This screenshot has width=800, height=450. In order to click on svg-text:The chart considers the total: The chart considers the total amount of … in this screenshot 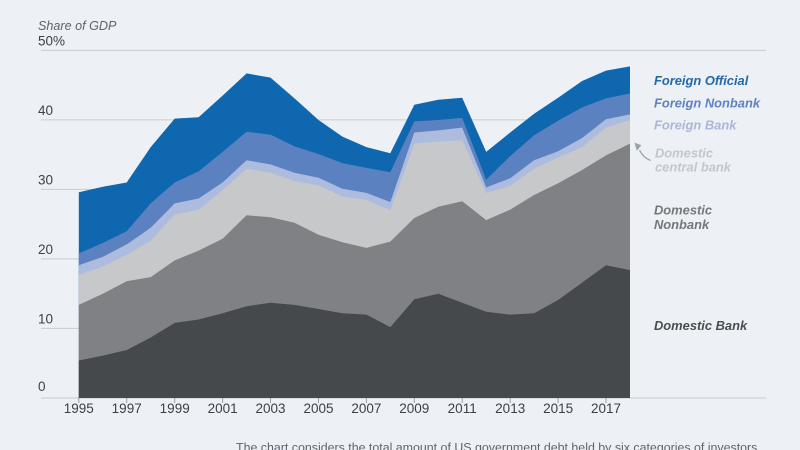, I will do `click(496, 445)`.